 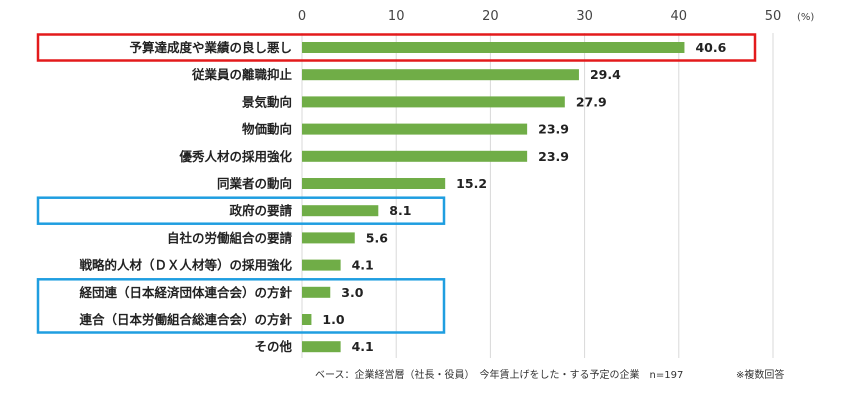 What do you see at coordinates (400, 210) in the screenshot?
I see `value-label: 8.1` at bounding box center [400, 210].